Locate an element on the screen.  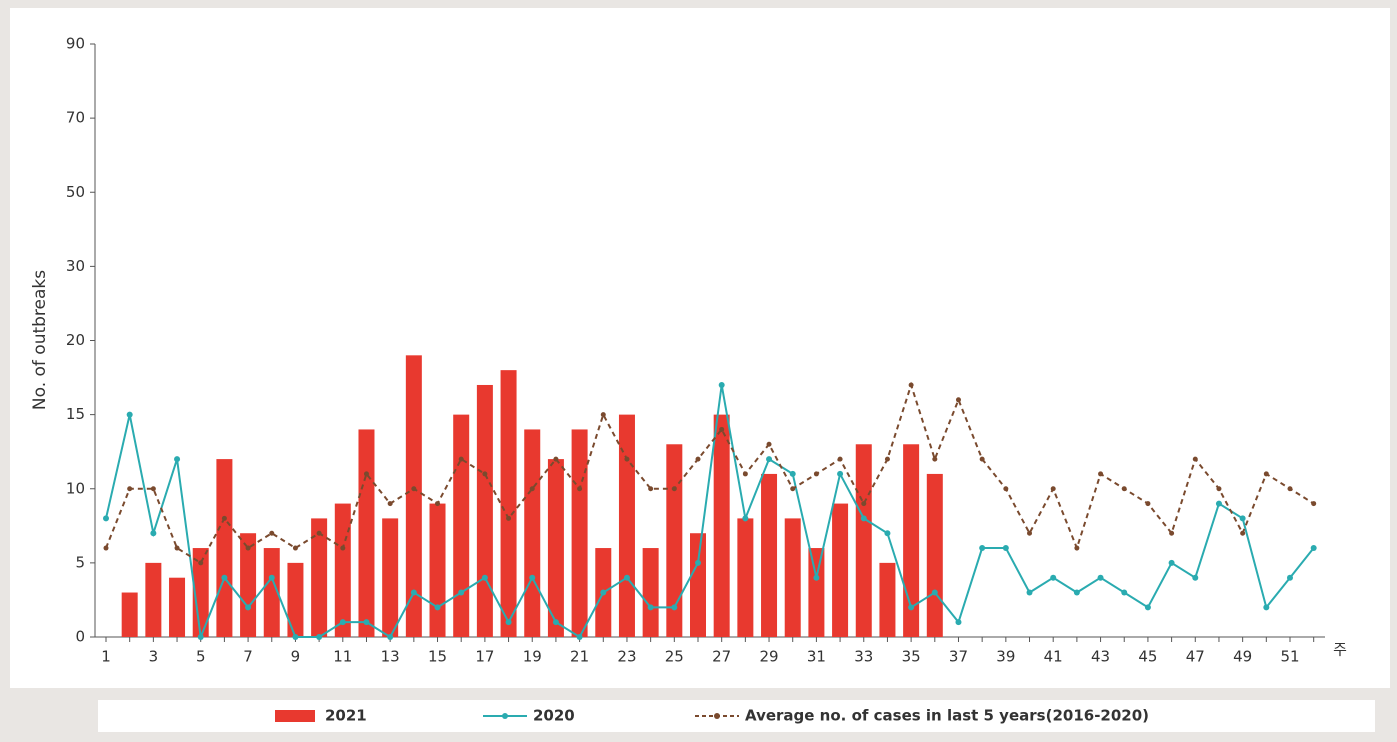
x-tick-label: 47 is located at coordinates (1195, 657).